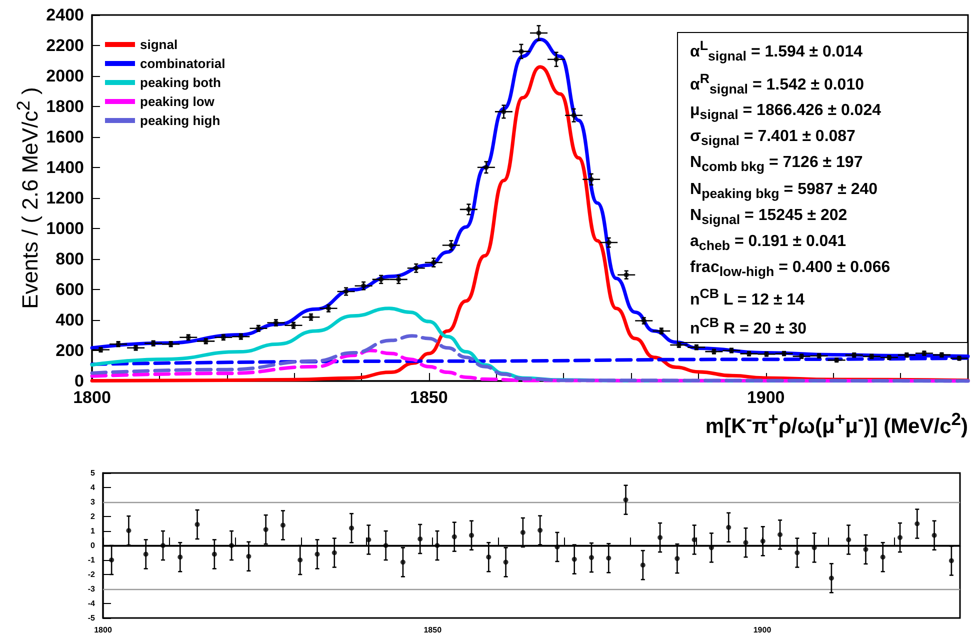 This screenshot has height=634, width=974. I want to click on legend-label: signal, so click(159, 44).